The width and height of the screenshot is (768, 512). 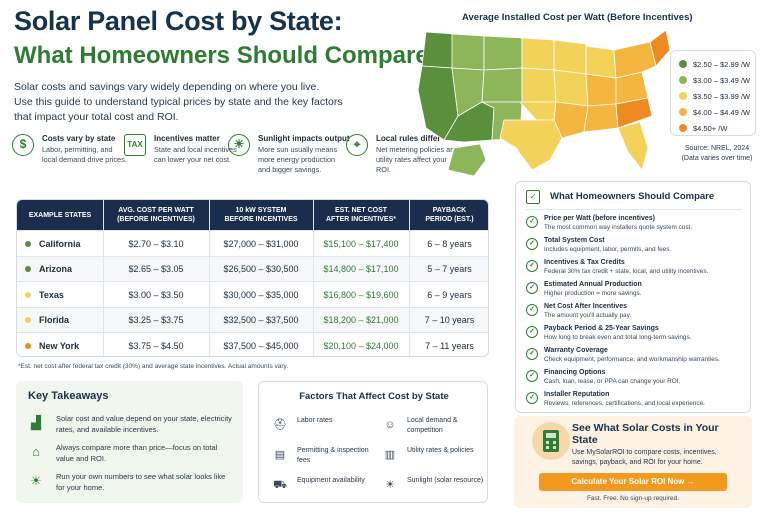 What do you see at coordinates (633, 498) in the screenshot?
I see `cta-note: Fast. Free. No sign-up required.` at bounding box center [633, 498].